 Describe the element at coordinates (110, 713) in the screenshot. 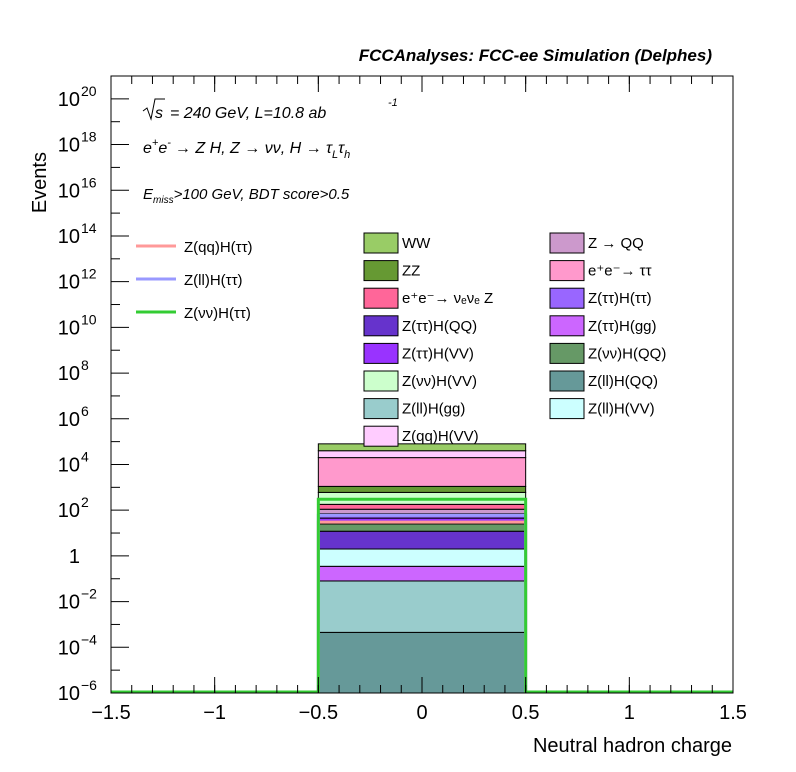

I see `x-tick-label: −1.5` at that location.